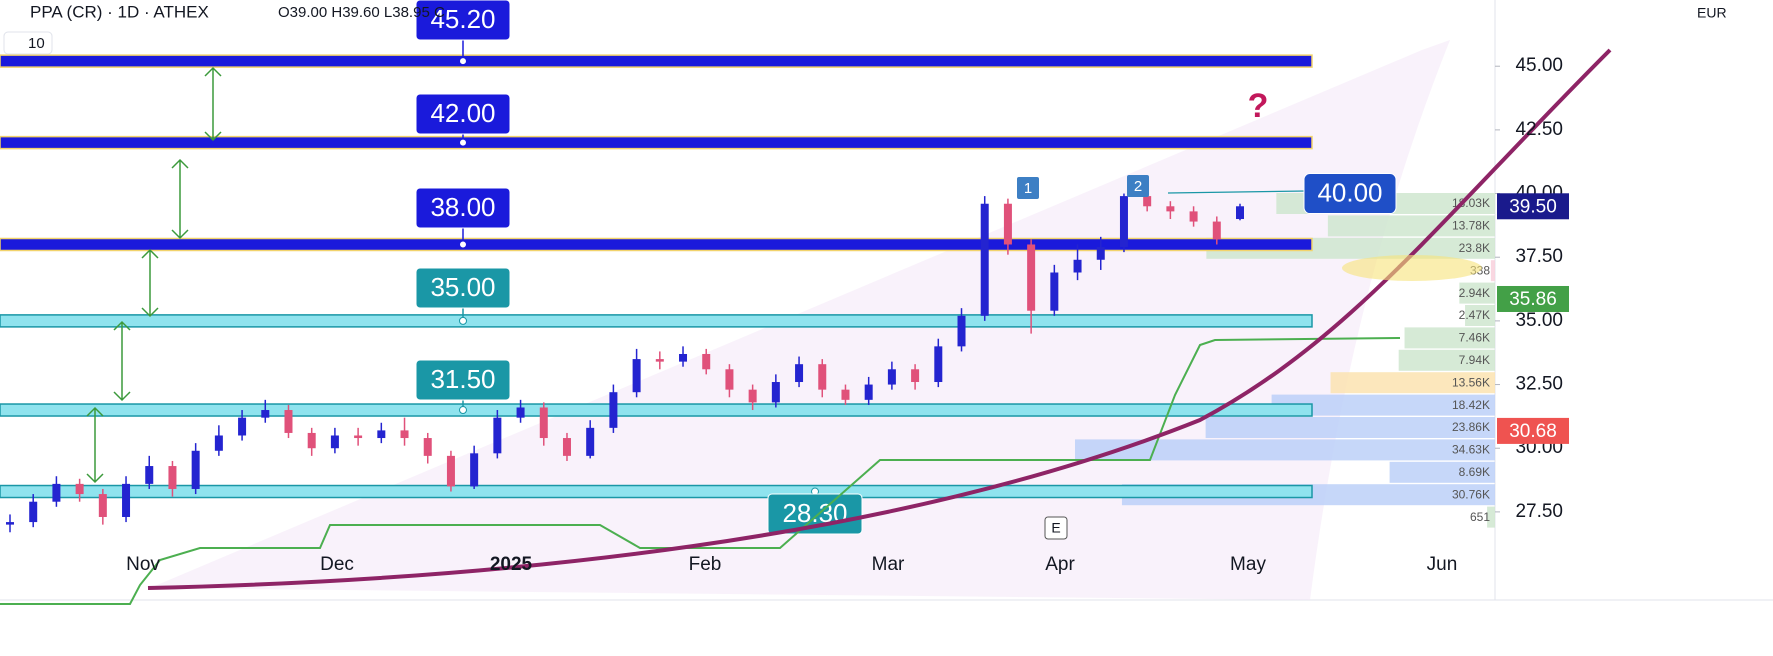 This screenshot has height=656, width=1773. Describe the element at coordinates (36, 43) in the screenshot. I see `interval: 10` at that location.